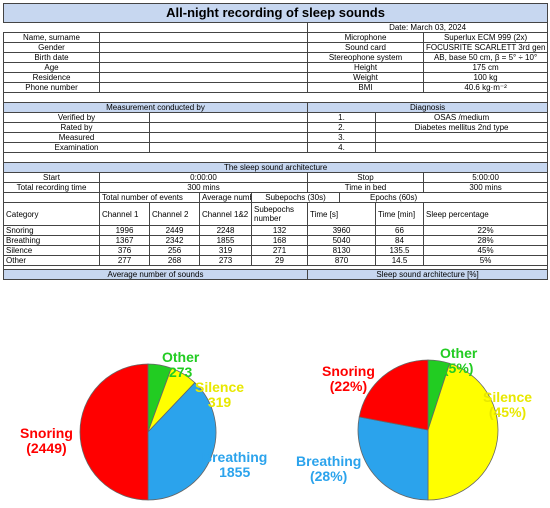  I want to click on report-title: All-night recording of sleep sounds, so click(275, 13).